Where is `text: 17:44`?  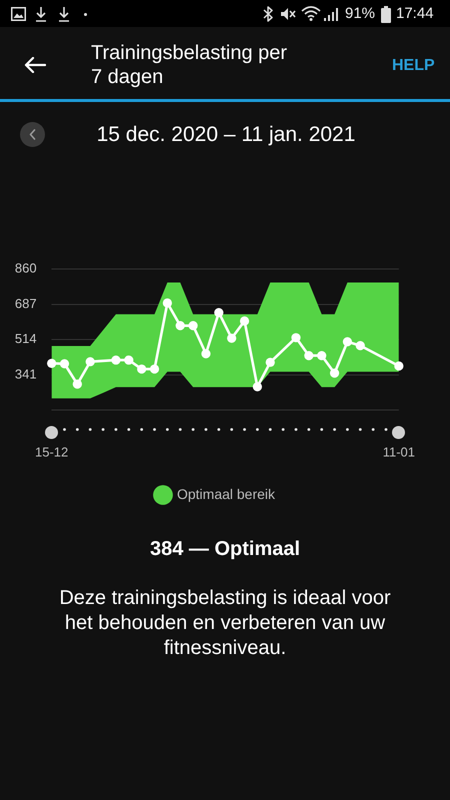 text: 17:44 is located at coordinates (415, 13).